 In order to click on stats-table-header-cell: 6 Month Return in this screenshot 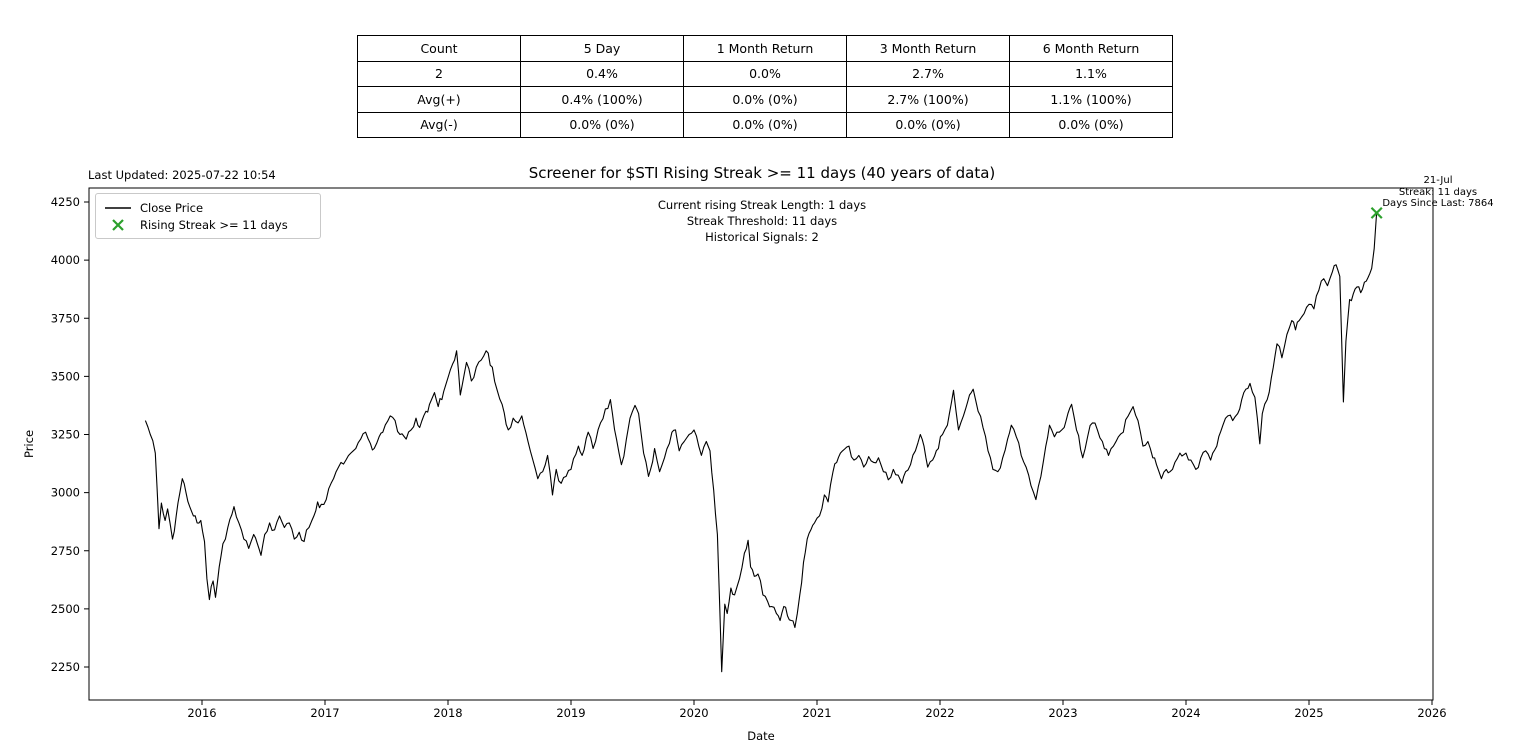, I will do `click(1091, 48)`.